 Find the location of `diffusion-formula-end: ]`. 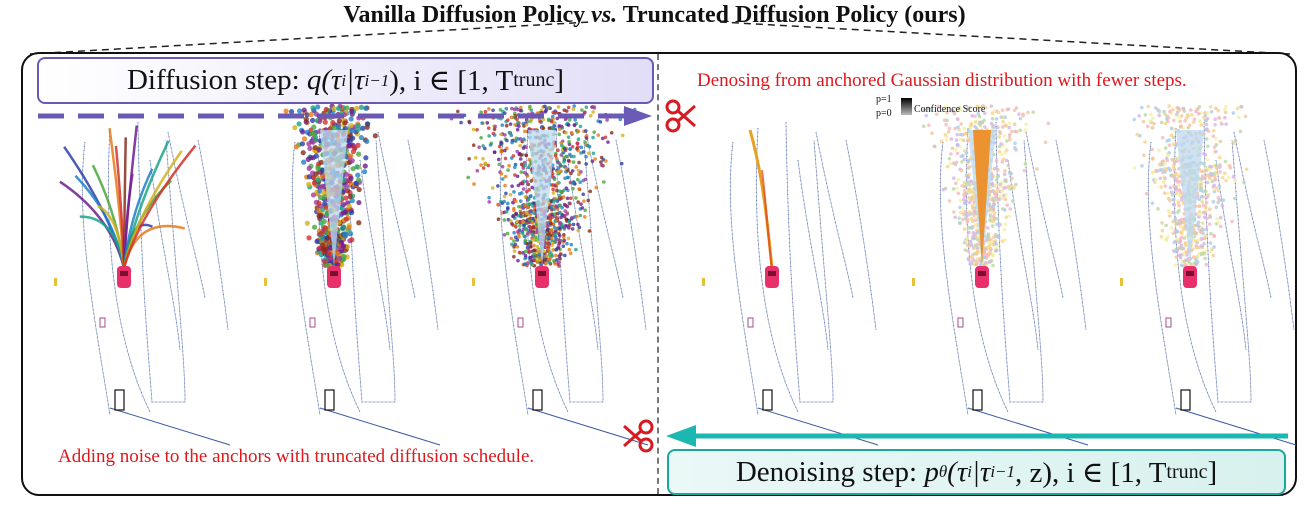

diffusion-formula-end: ] is located at coordinates (559, 80).